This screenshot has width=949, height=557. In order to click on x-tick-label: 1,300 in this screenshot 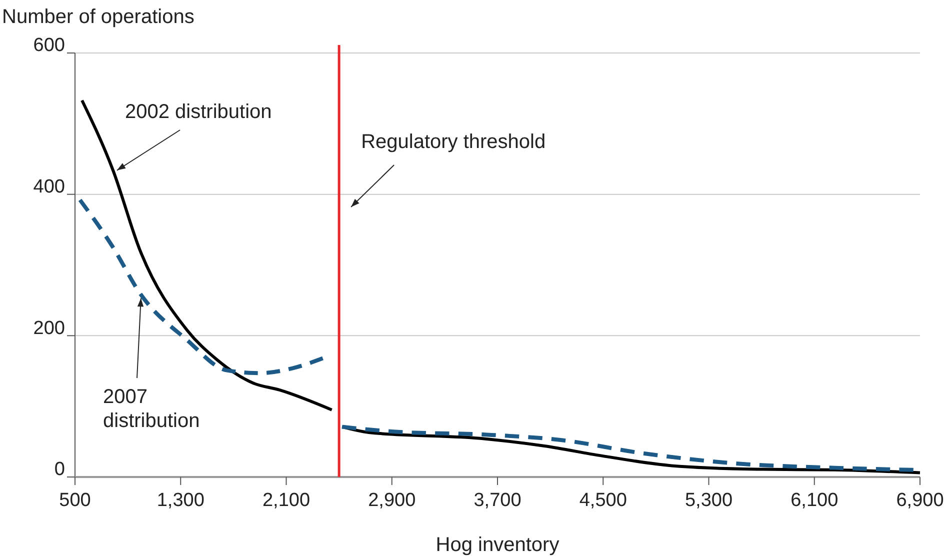, I will do `click(180, 500)`.